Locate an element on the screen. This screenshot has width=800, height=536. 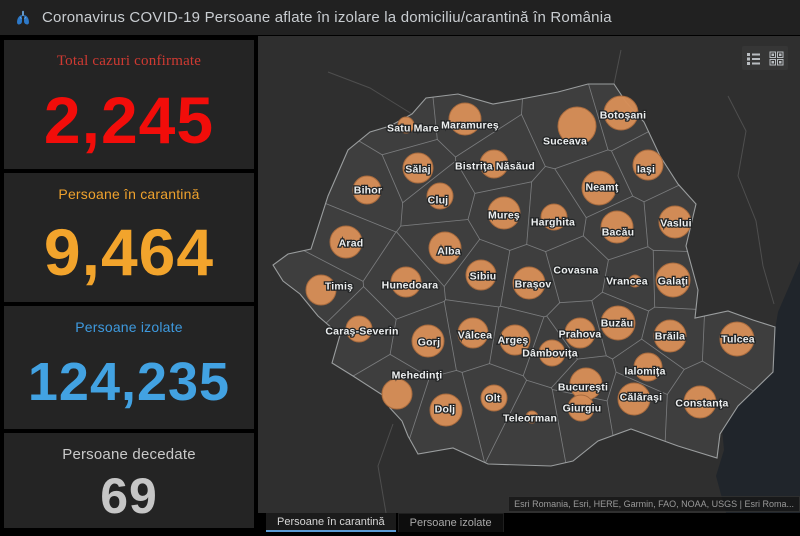
stat-value: 69 is located at coordinates (129, 495).